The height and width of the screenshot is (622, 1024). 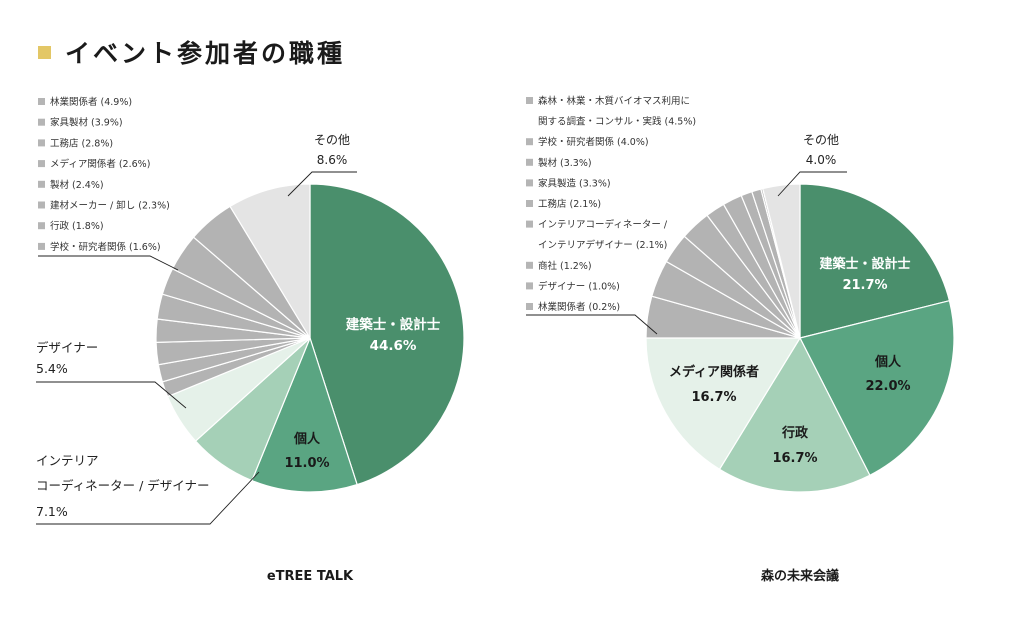 What do you see at coordinates (86, 123) in the screenshot?
I see `legend1-item-1: 家具製材 (3.9%)` at bounding box center [86, 123].